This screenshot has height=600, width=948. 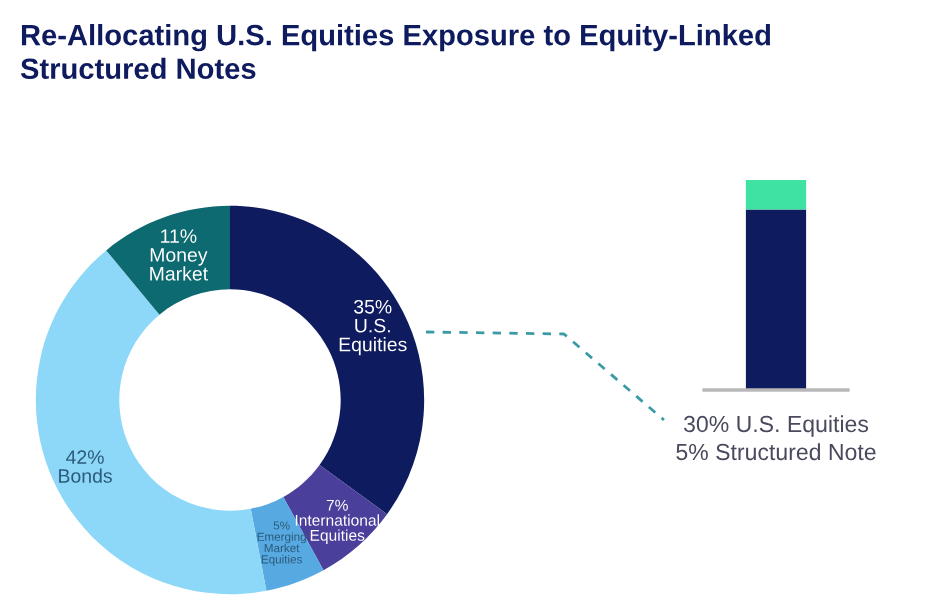 I want to click on data-label: 42%, so click(x=85, y=457).